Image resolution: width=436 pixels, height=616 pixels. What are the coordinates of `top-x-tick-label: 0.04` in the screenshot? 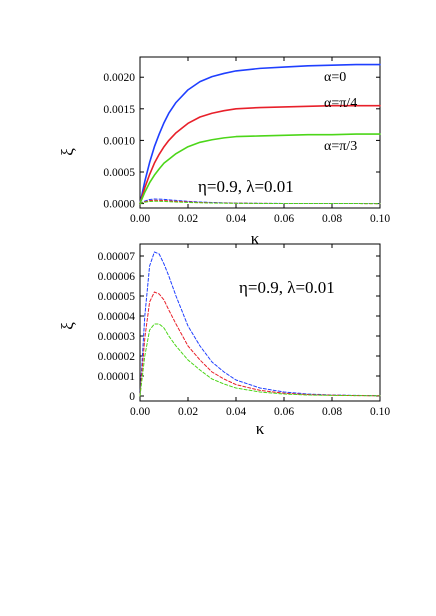 It's located at (236, 219).